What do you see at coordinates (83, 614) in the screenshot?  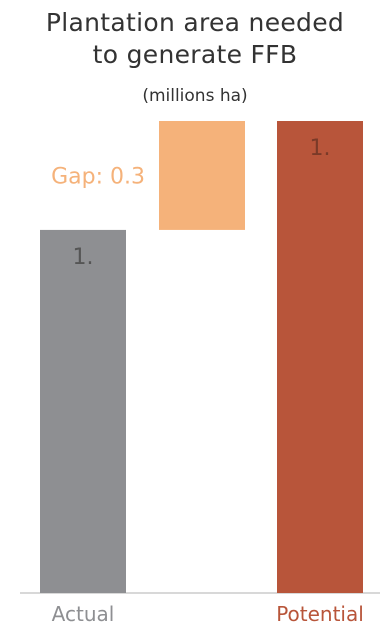 I see `category-label-actual: Actual` at bounding box center [83, 614].